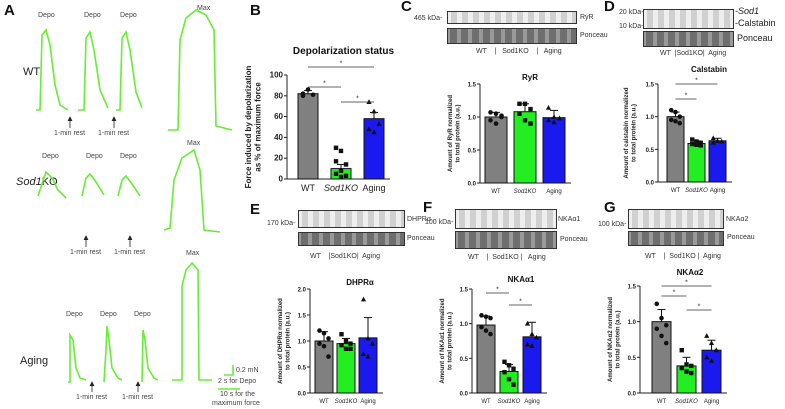 This screenshot has height=409, width=785. What do you see at coordinates (237, 381) in the screenshot?
I see `scale-depo-label: 2 s for Depo` at bounding box center [237, 381].